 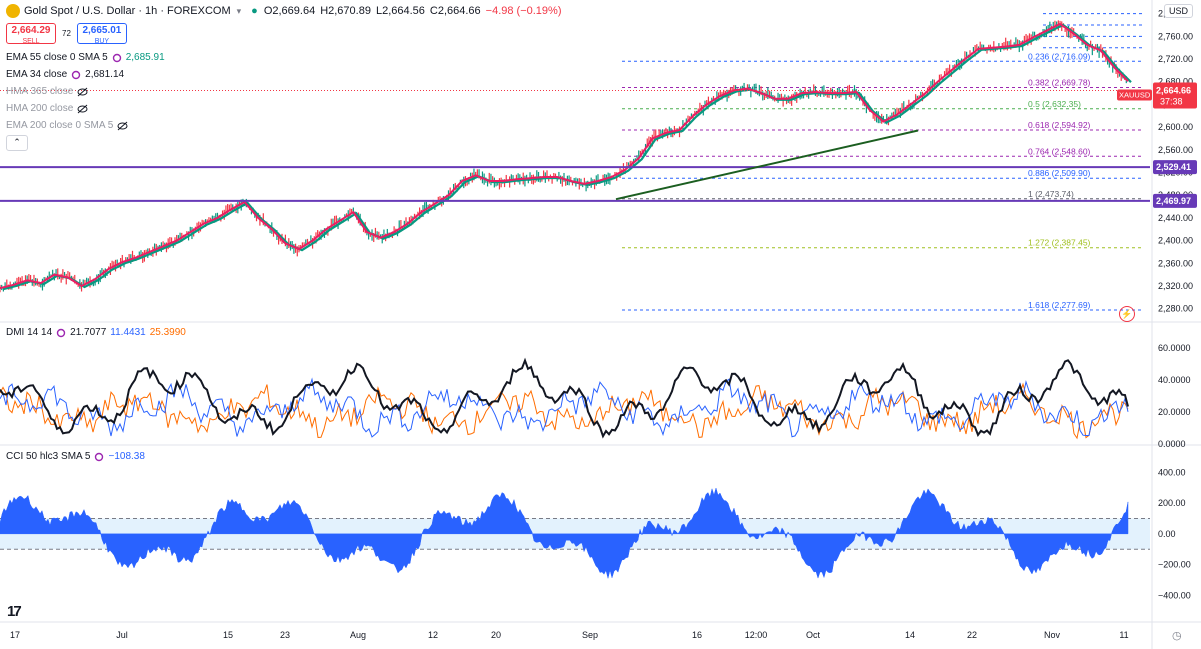 I want to click on cci-tick-label: 200.00, so click(x=1172, y=503).